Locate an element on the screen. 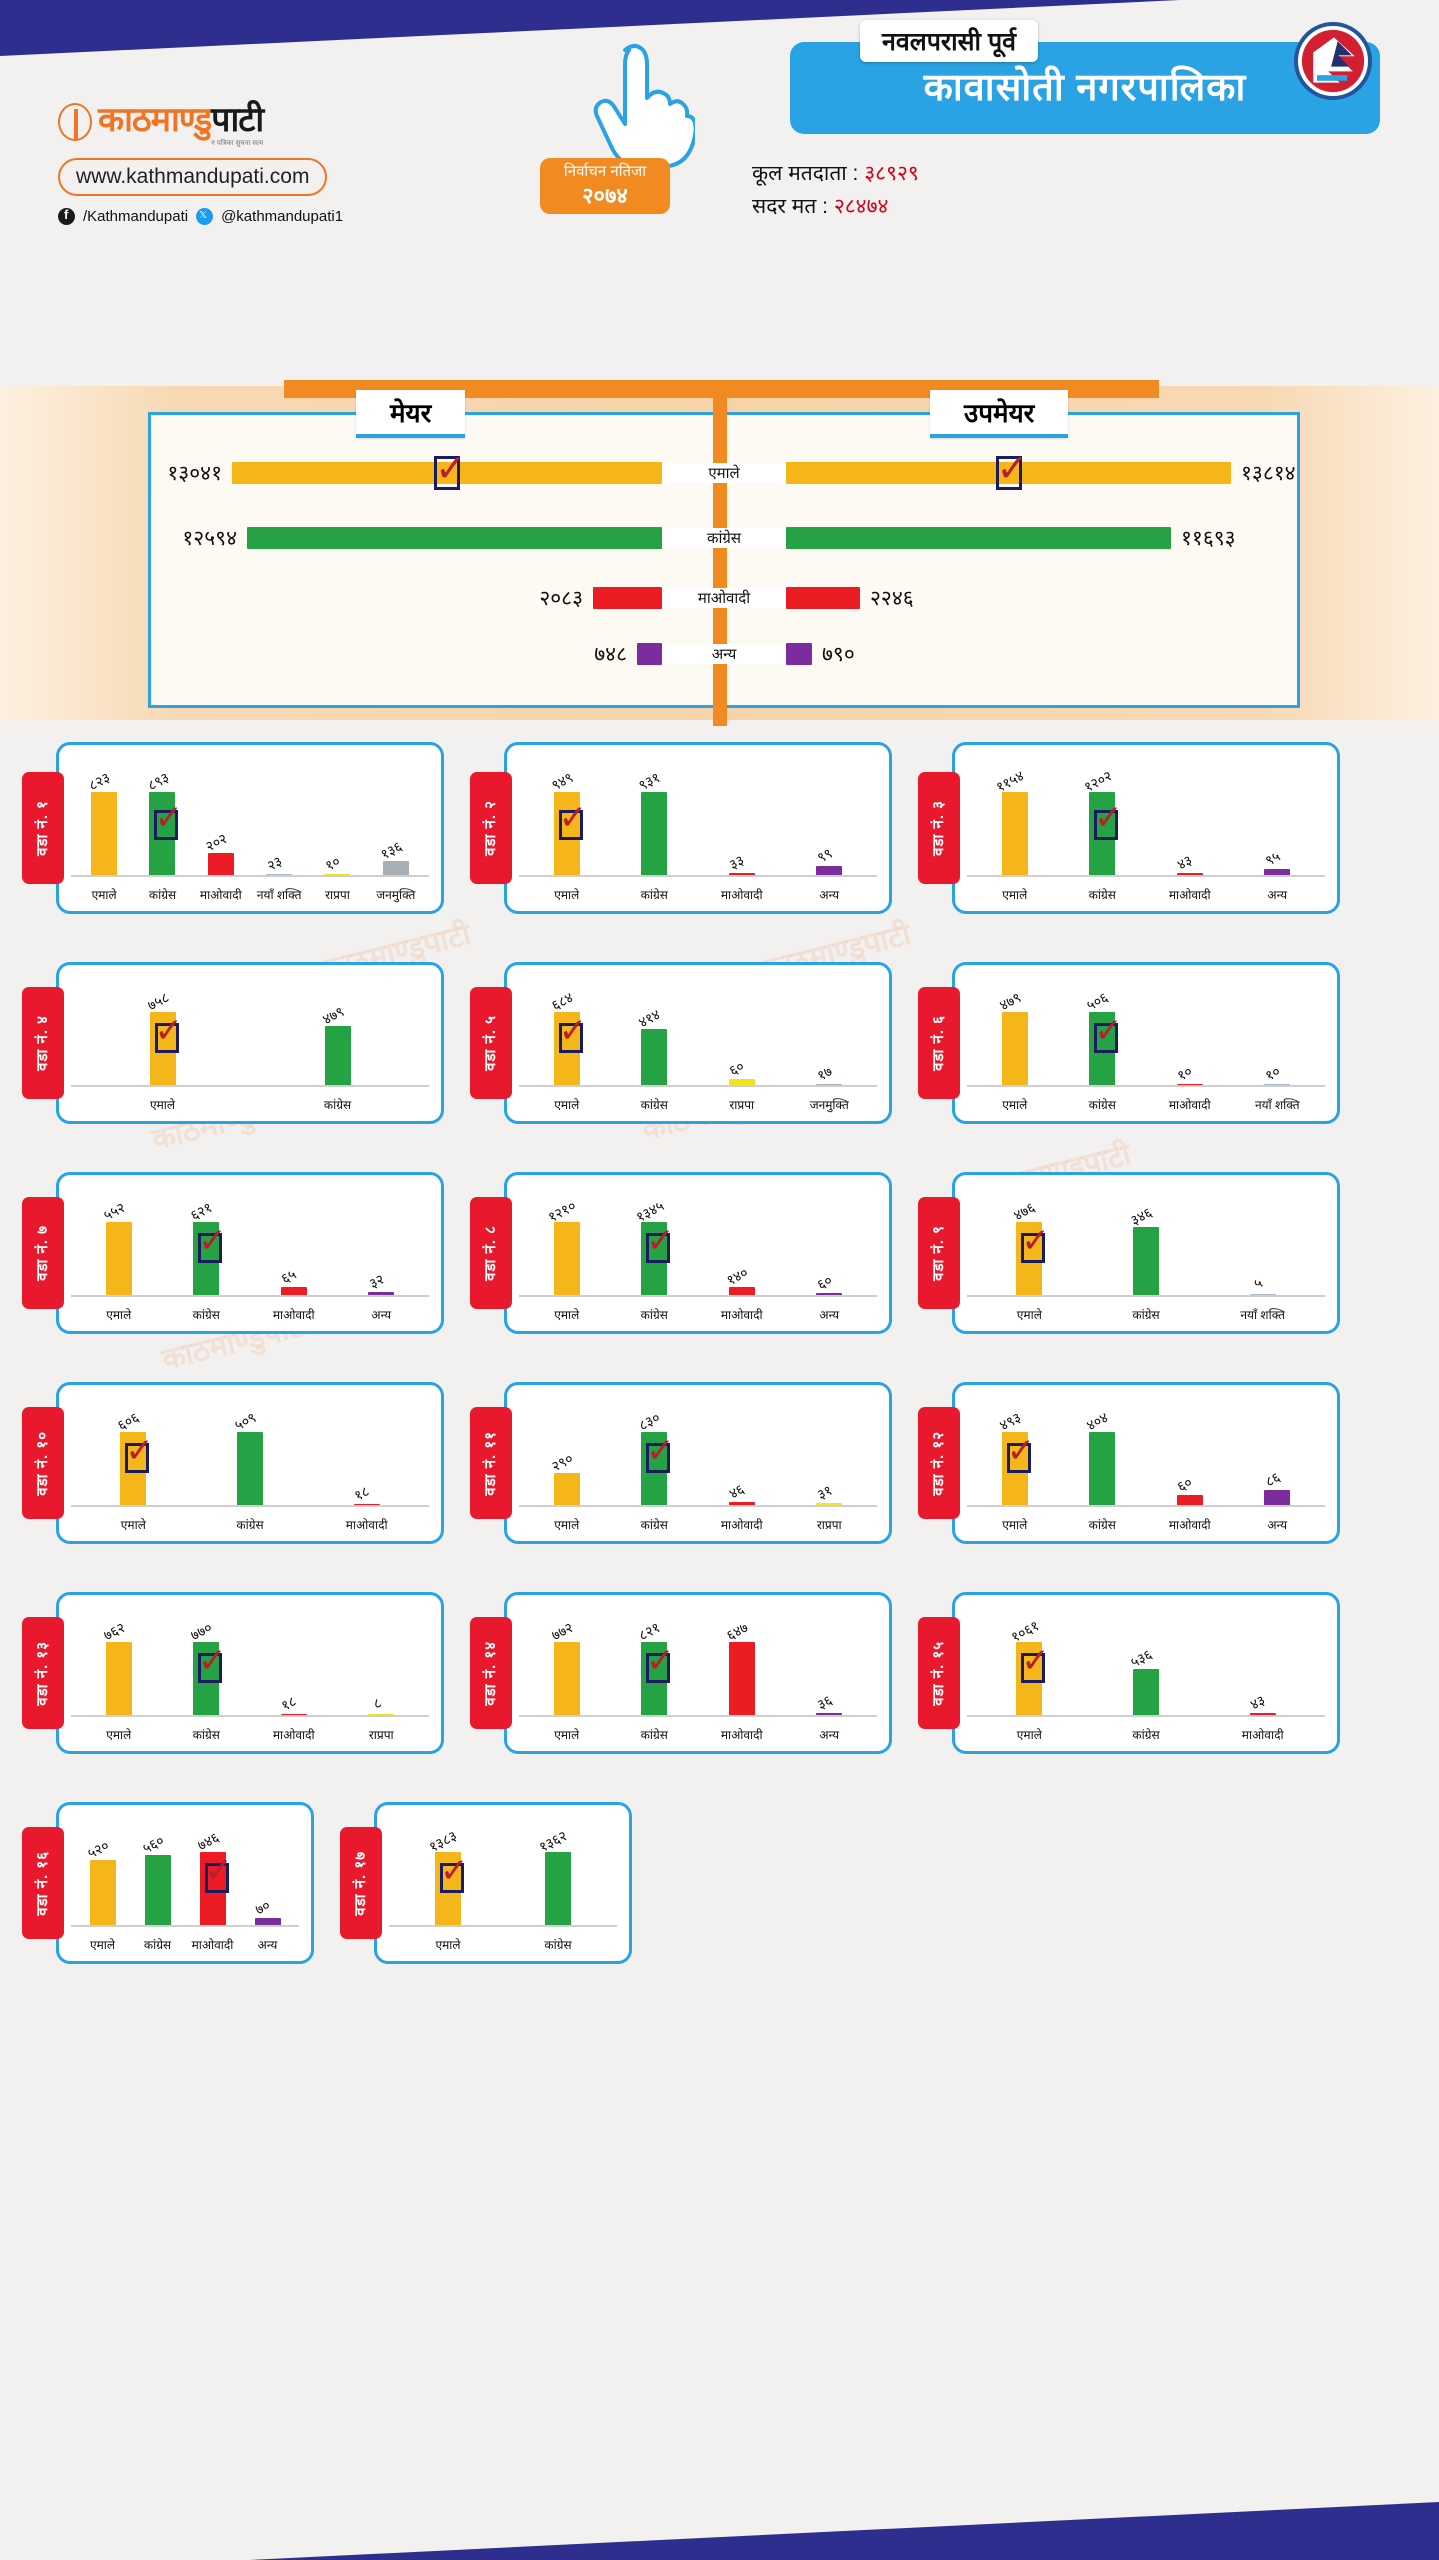 The width and height of the screenshot is (1439, 2560). executive-row: २०८३ माओवादी २२४६ is located at coordinates (724, 598).